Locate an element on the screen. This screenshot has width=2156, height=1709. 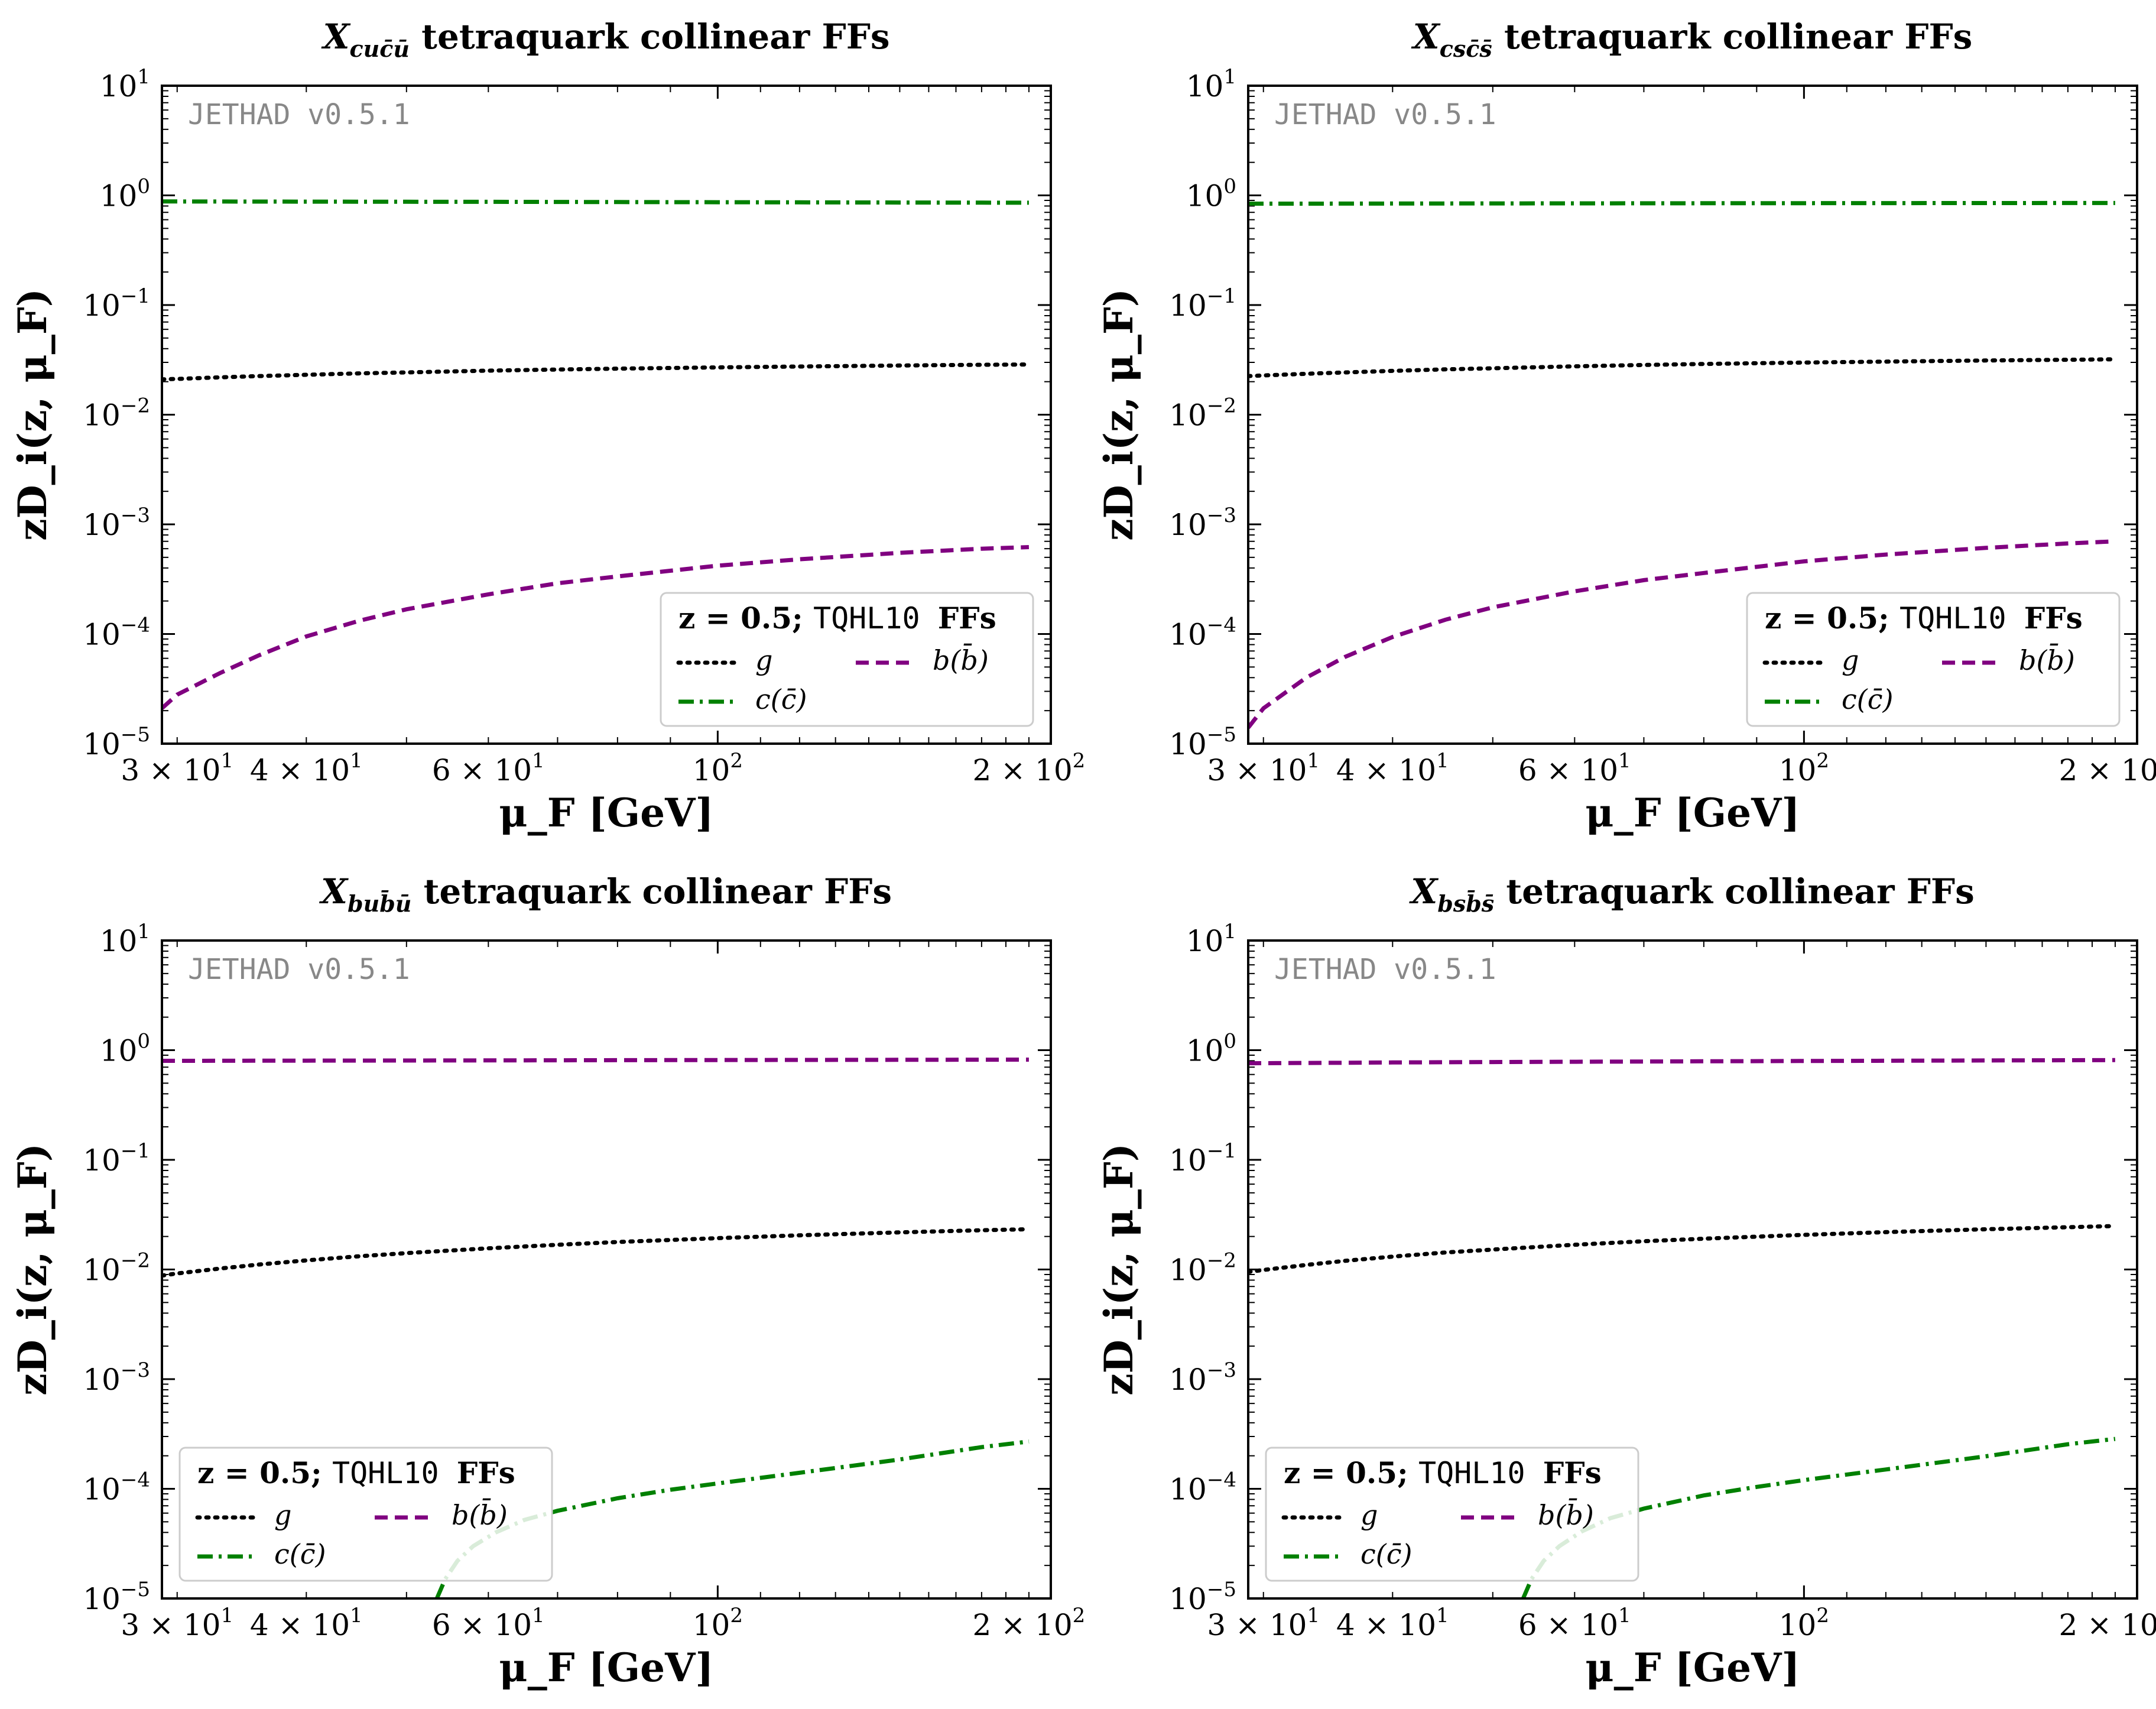
chart-title: Xbsb̄s̄ tetraquark collinear FFs is located at coordinates (1692, 894).